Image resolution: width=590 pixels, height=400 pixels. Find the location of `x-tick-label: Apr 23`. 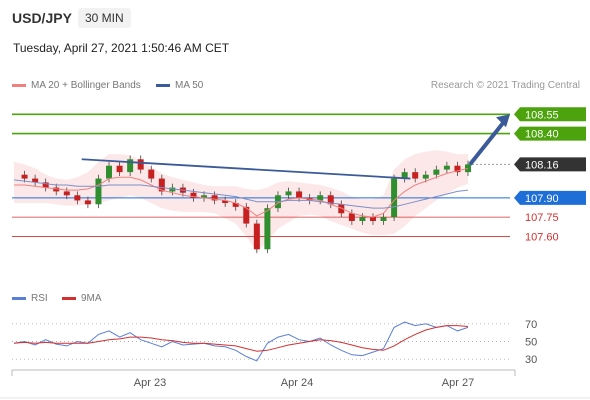

x-tick-label: Apr 23 is located at coordinates (150, 383).